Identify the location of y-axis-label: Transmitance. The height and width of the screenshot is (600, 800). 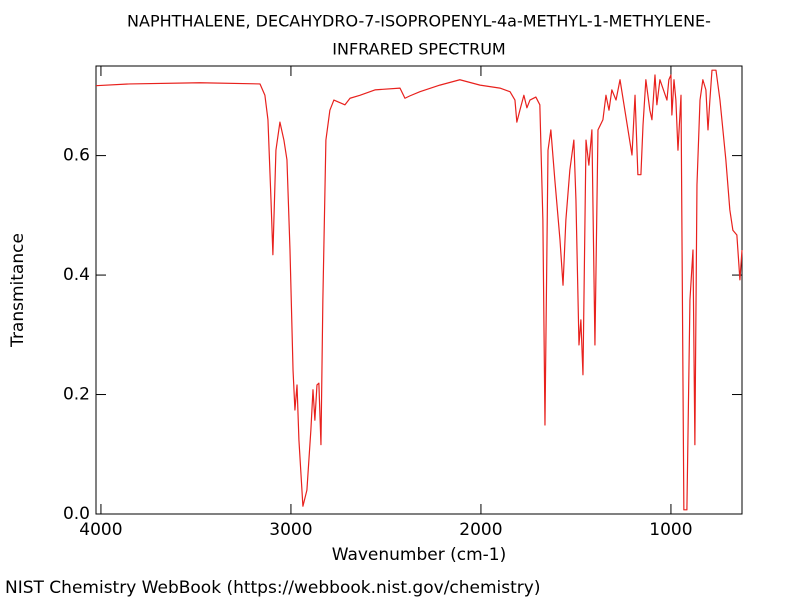
(18, 290).